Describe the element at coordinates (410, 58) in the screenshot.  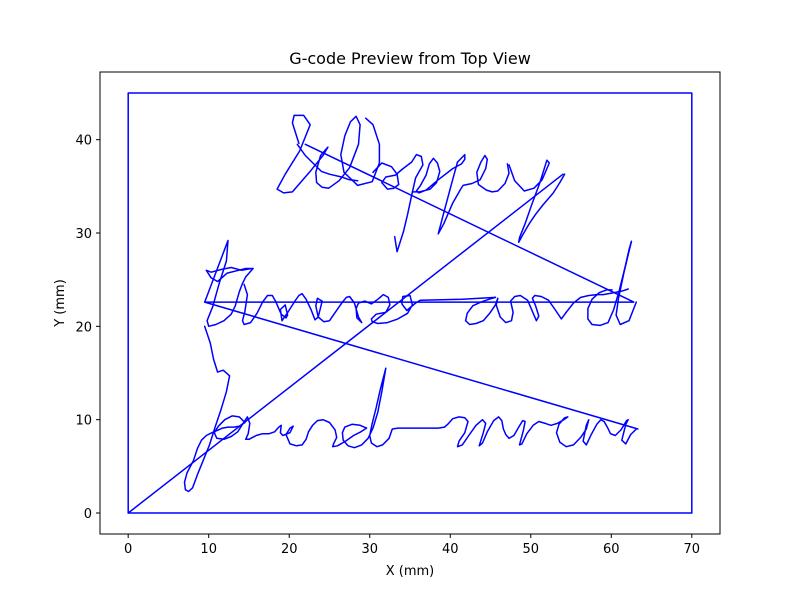
I see `chart-title: G-code Preview from Top View` at that location.